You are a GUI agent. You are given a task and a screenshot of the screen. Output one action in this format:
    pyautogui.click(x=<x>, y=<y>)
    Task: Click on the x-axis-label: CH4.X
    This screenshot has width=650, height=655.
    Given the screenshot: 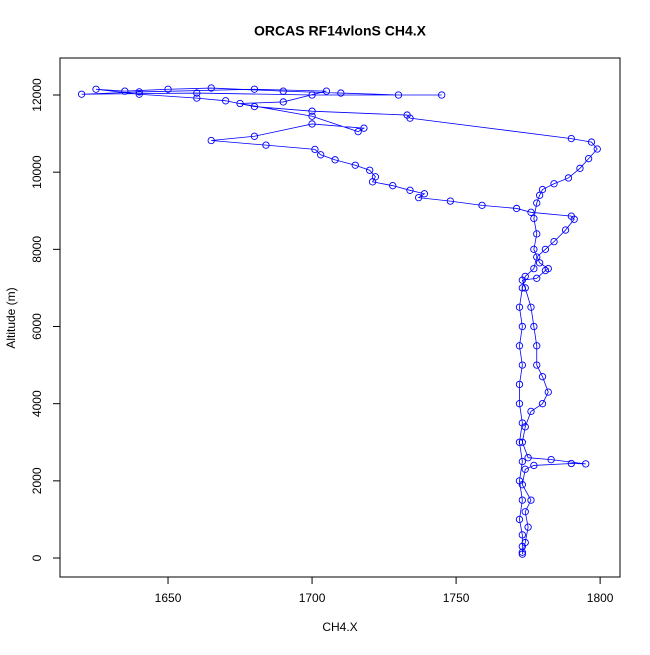 What is the action you would take?
    pyautogui.click(x=339, y=627)
    